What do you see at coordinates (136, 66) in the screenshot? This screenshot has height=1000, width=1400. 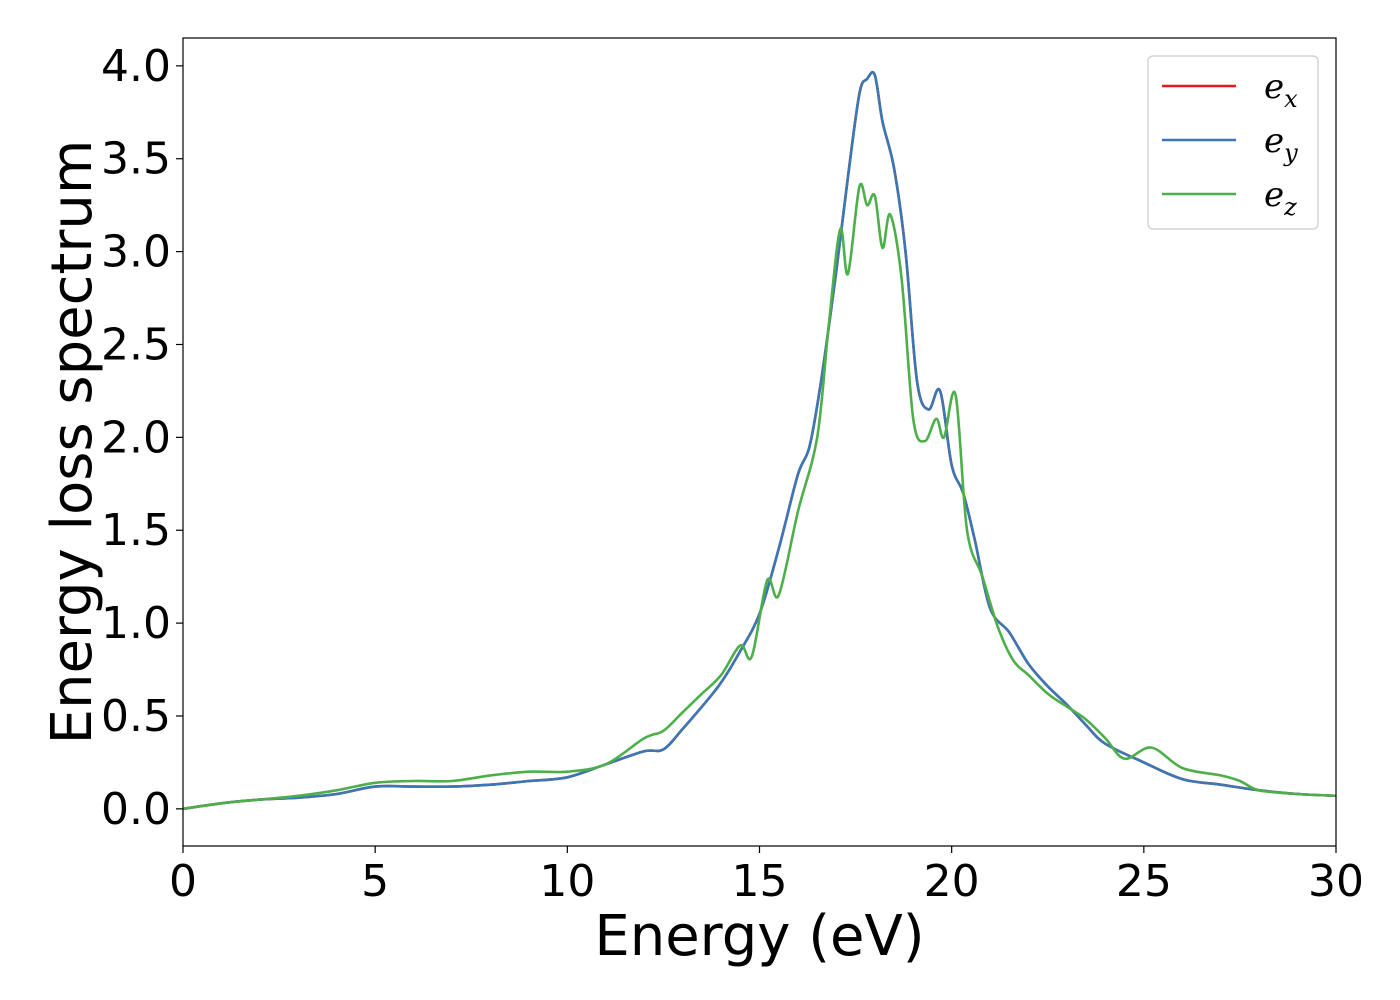 I see `y-tick-label: 4.0` at bounding box center [136, 66].